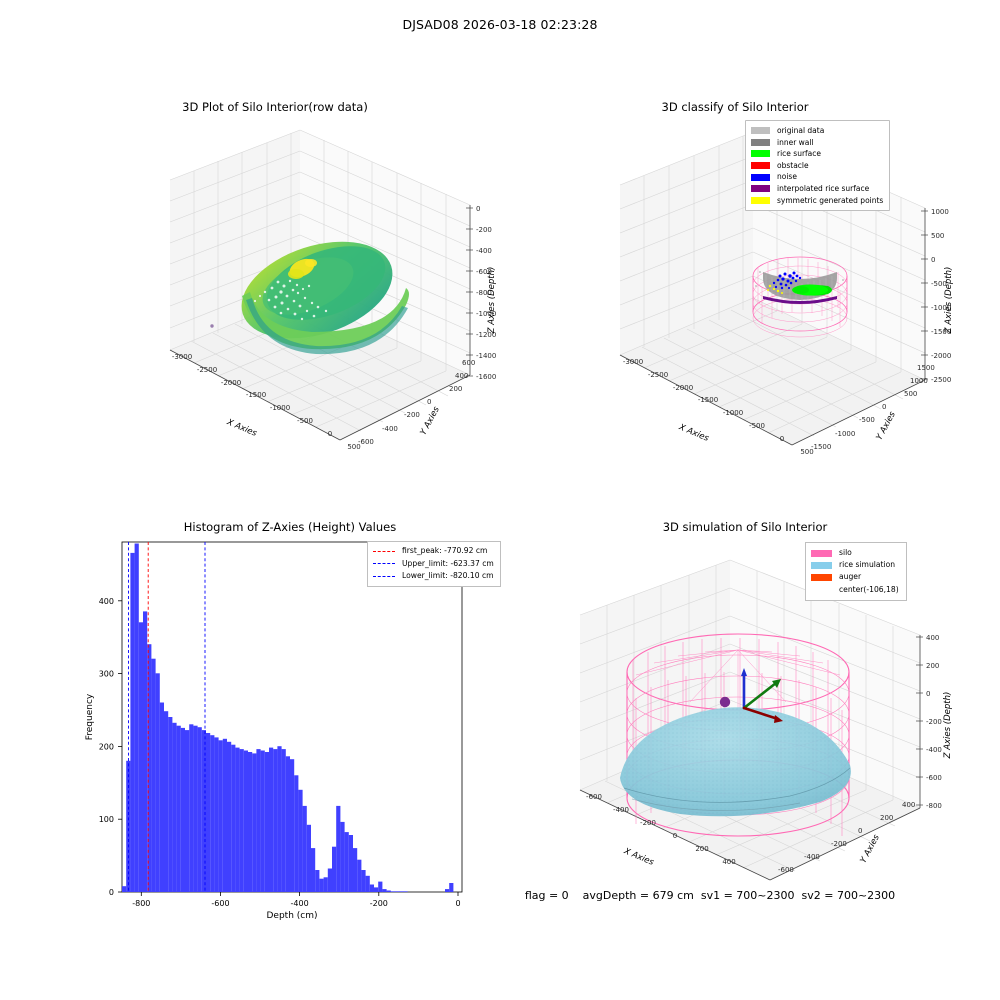 The width and height of the screenshot is (1000, 1000). What do you see at coordinates (431, 421) in the screenshot?
I see `raw-3d-ylabel: Y Axies` at bounding box center [431, 421].